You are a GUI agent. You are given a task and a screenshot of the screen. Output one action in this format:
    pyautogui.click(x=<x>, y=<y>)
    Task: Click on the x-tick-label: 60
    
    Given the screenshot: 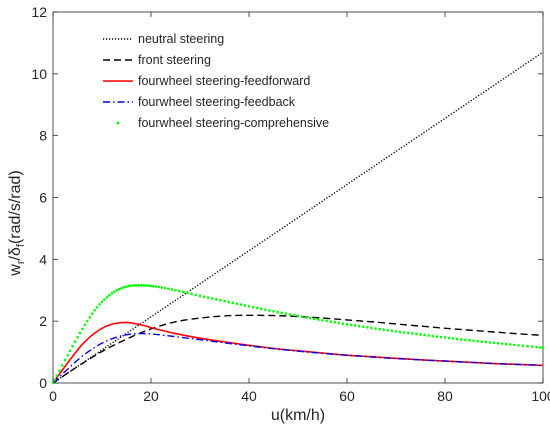 What is the action you would take?
    pyautogui.click(x=347, y=396)
    